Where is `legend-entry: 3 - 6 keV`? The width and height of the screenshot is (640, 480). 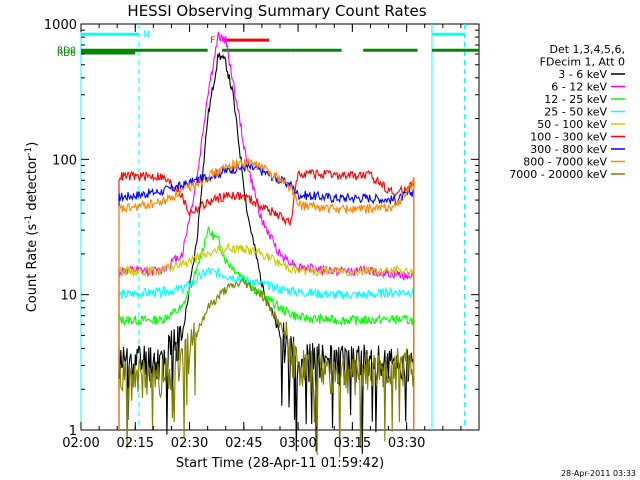
legend-entry: 3 - 6 keV is located at coordinates (582, 74).